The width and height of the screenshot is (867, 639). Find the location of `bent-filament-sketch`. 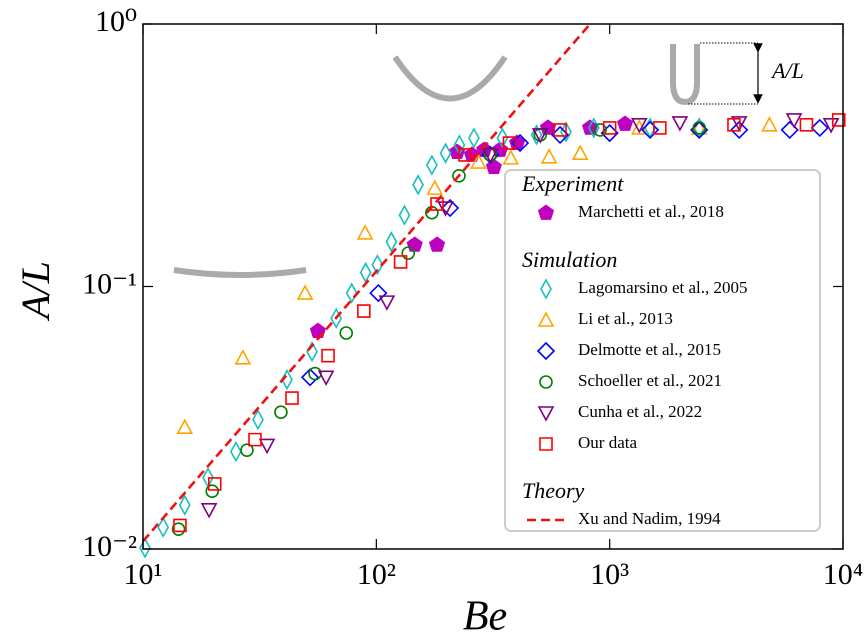

bent-filament-sketch is located at coordinates (450, 78).